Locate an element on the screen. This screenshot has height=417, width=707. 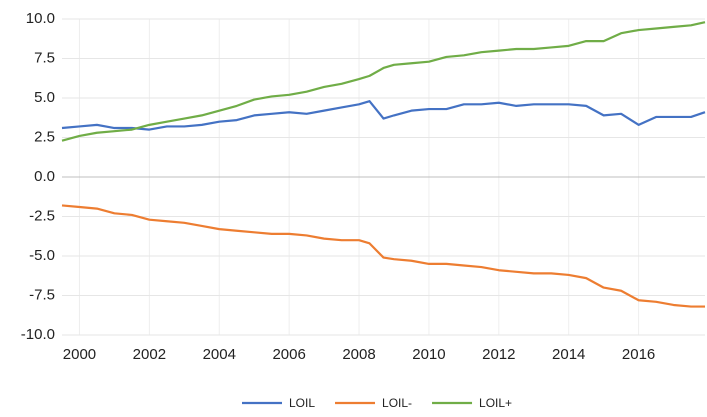
y-tick-label: -7.5 is located at coordinates (42, 294).